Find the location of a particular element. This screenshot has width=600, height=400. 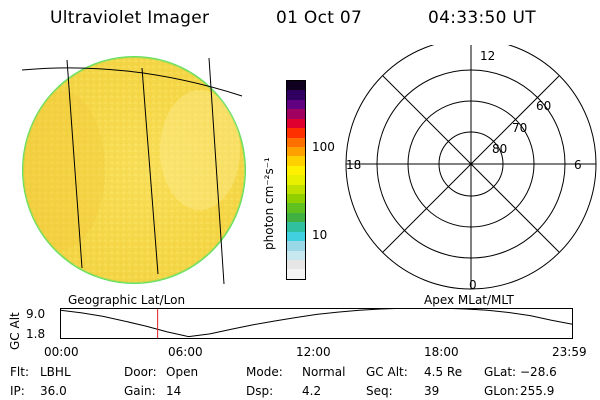

info-label: GLat: is located at coordinates (500, 372).